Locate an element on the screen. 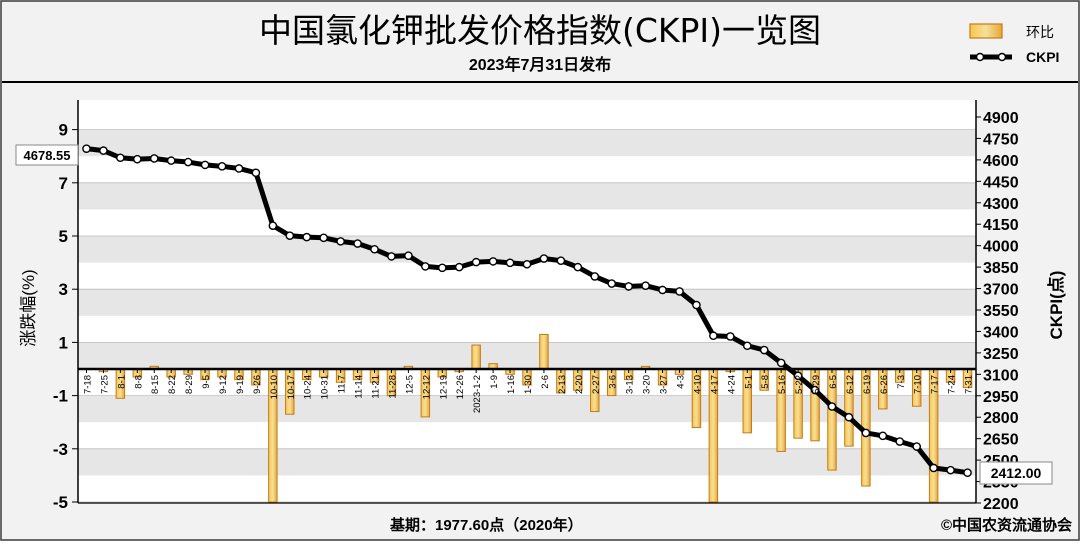 Image resolution: width=1080 pixels, height=546 pixels. x-tick-label: 7-3 is located at coordinates (901, 382).